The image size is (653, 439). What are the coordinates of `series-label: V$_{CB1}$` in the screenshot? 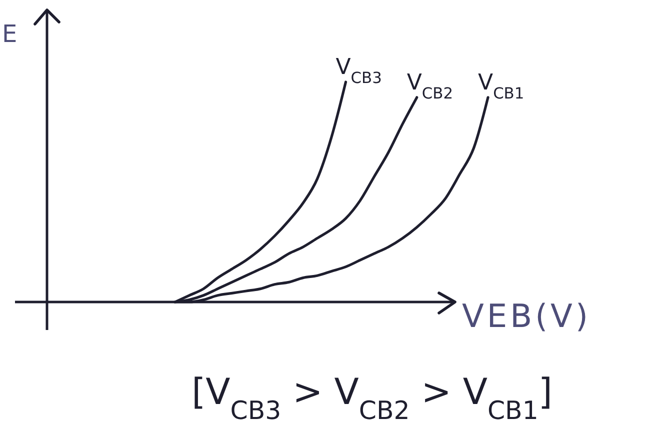 It's located at (501, 86).